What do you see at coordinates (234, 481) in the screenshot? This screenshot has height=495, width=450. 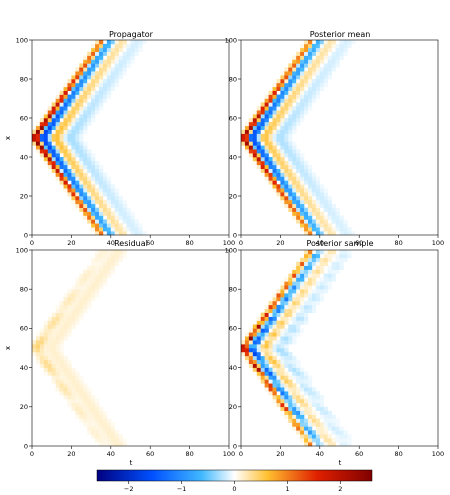 I see `colorbar: −2 −1 0 1 2` at bounding box center [234, 481].